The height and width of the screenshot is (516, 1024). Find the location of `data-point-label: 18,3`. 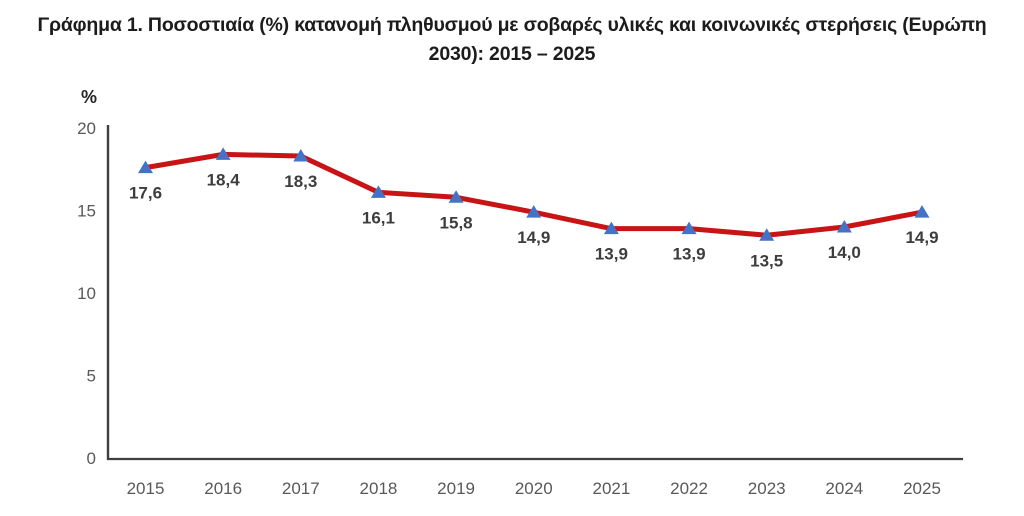

data-point-label: 18,3 is located at coordinates (300, 181).